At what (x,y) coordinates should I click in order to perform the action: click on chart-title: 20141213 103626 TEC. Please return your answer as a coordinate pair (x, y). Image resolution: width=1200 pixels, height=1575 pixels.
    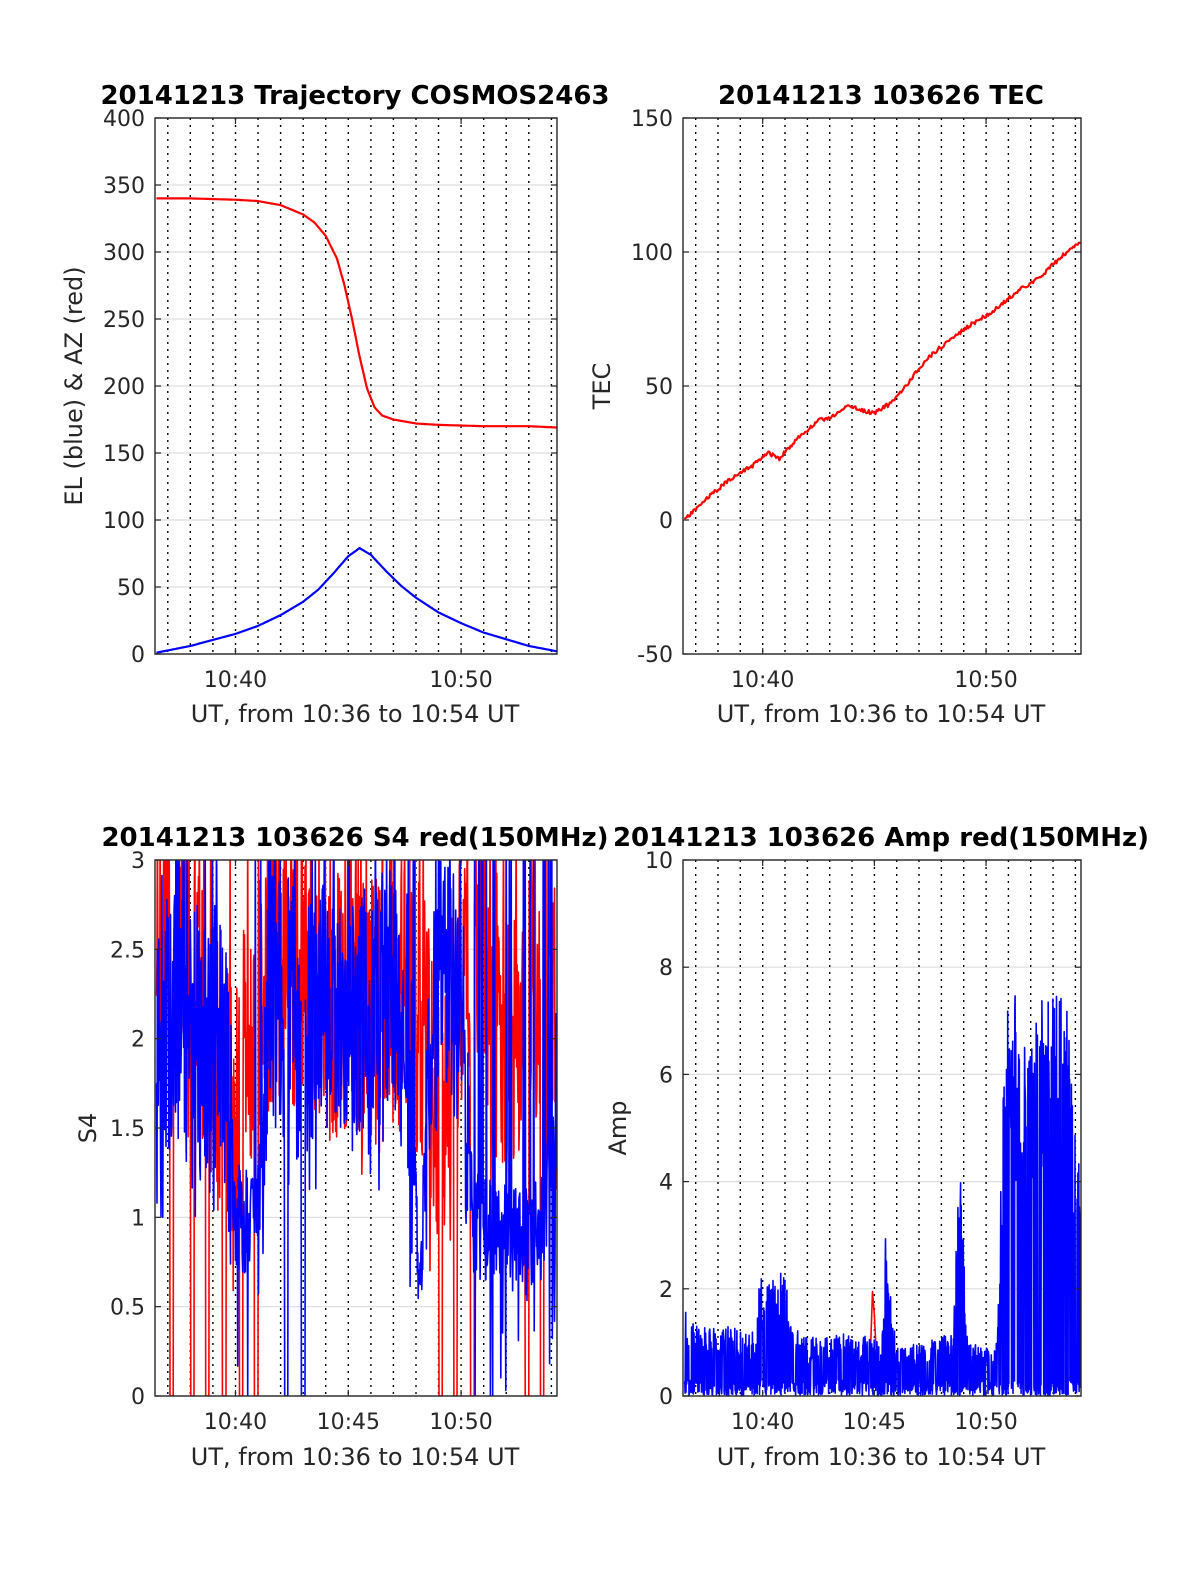
    Looking at the image, I should click on (881, 96).